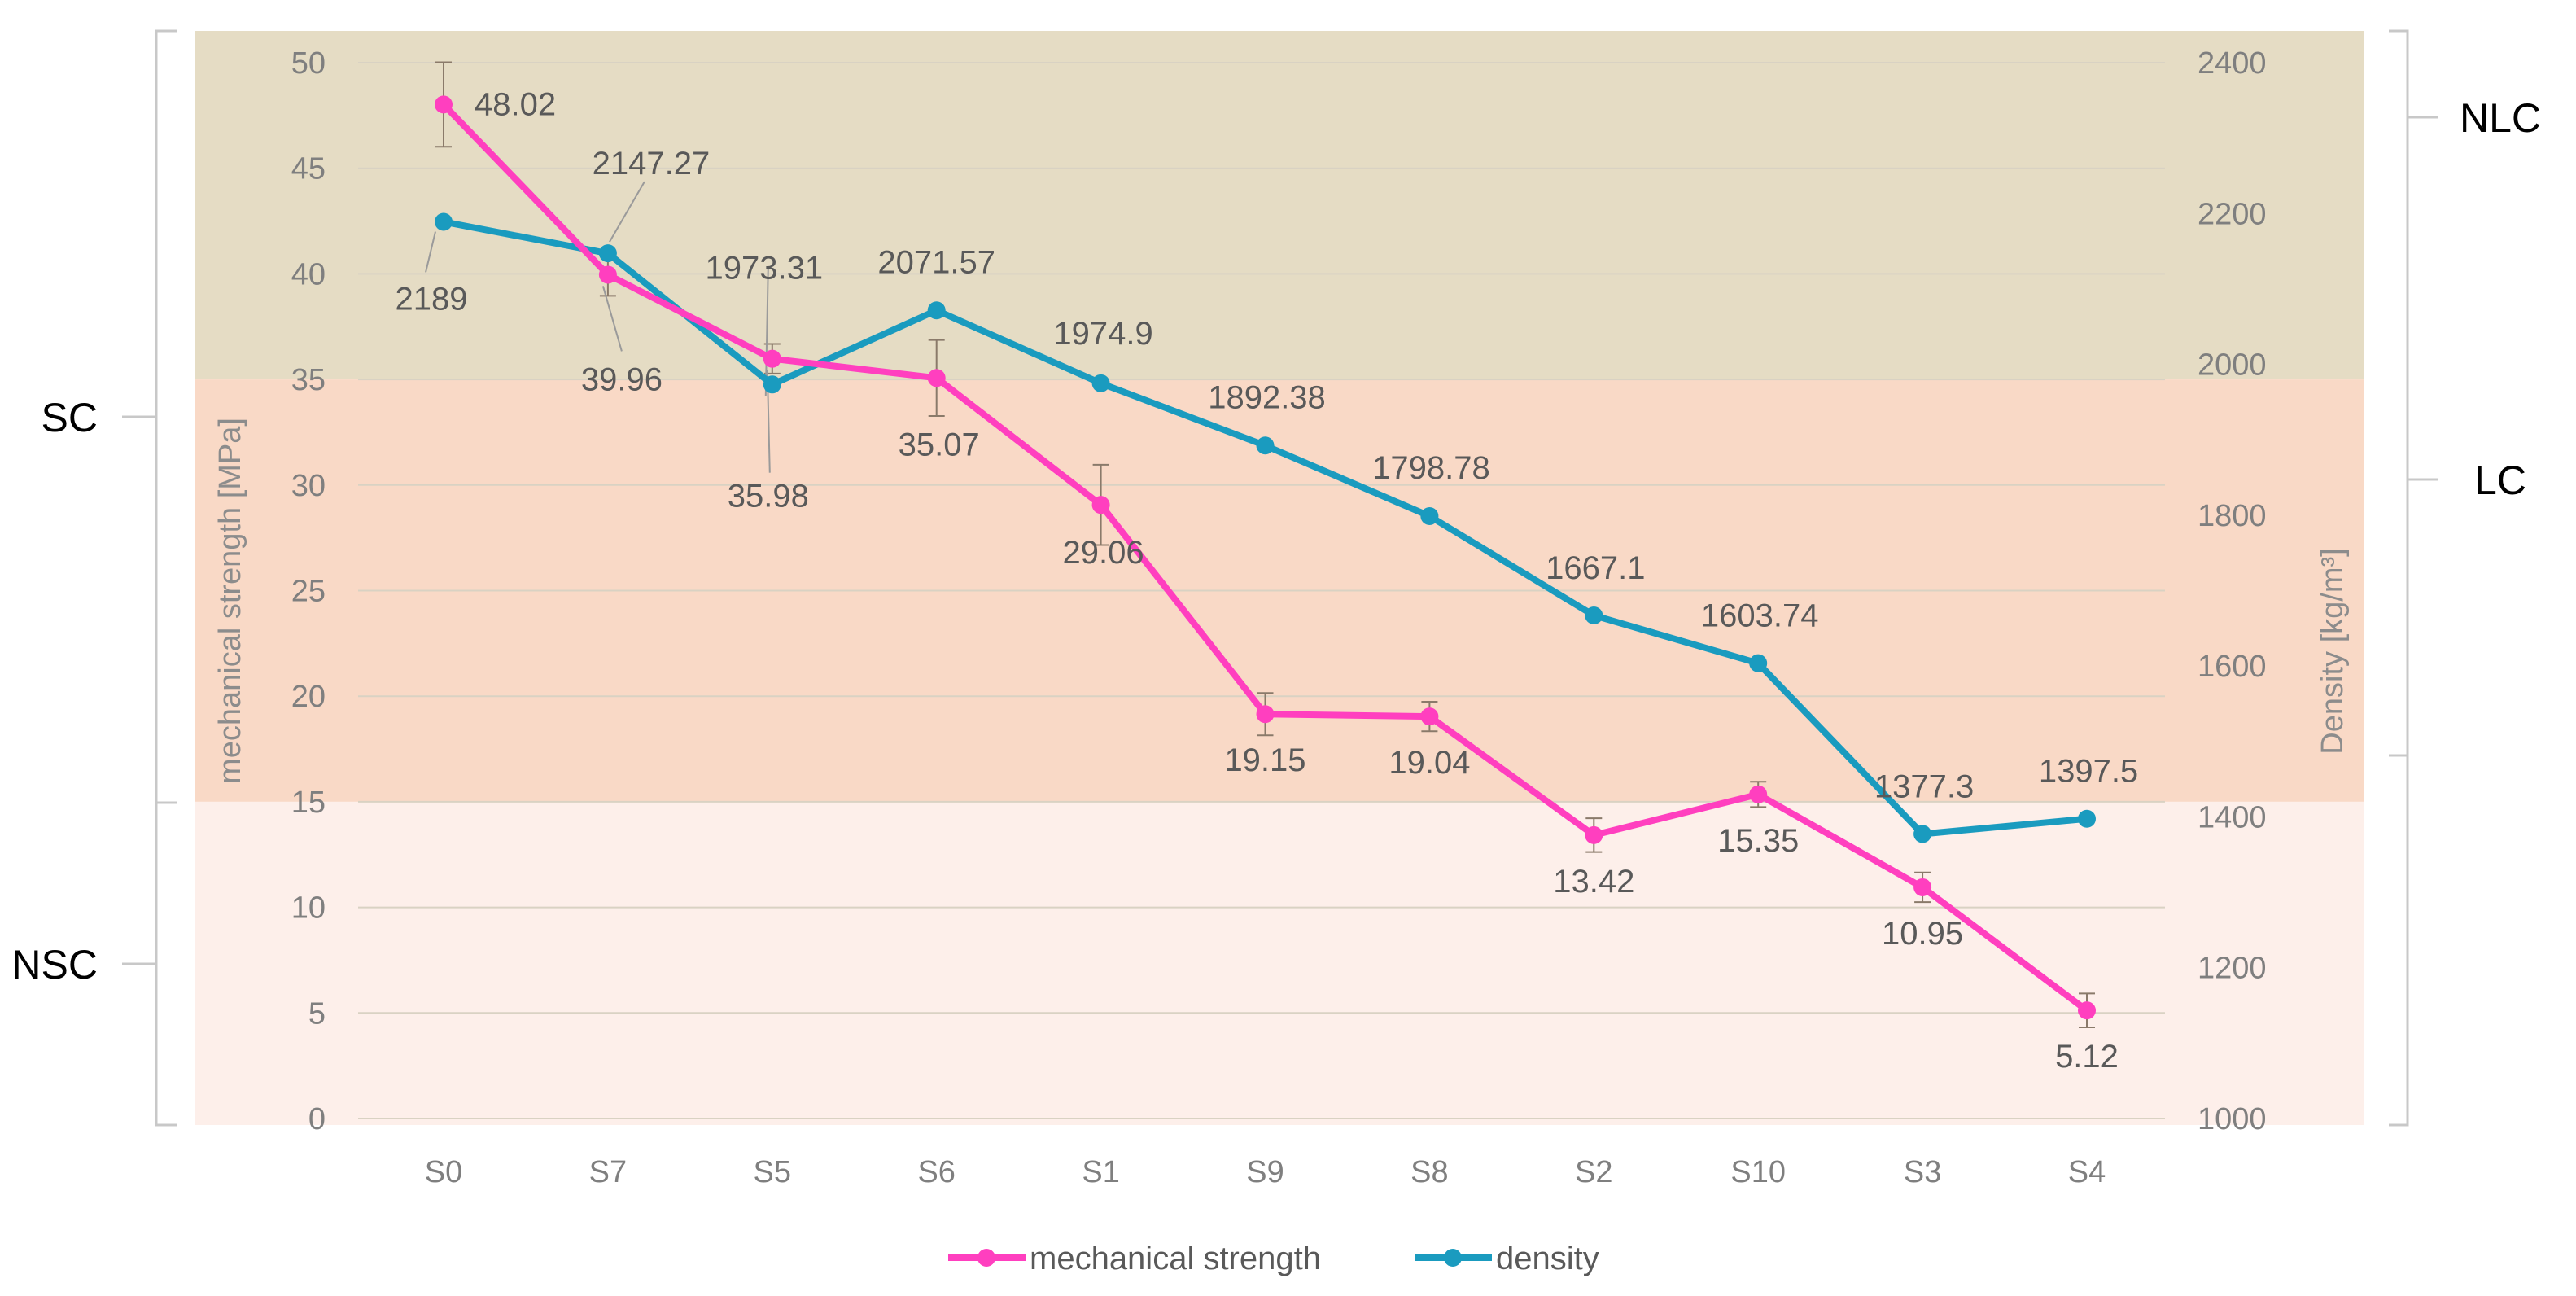 Image resolution: width=2576 pixels, height=1296 pixels. Describe the element at coordinates (1429, 1172) in the screenshot. I see `x-tick-label: S8` at that location.